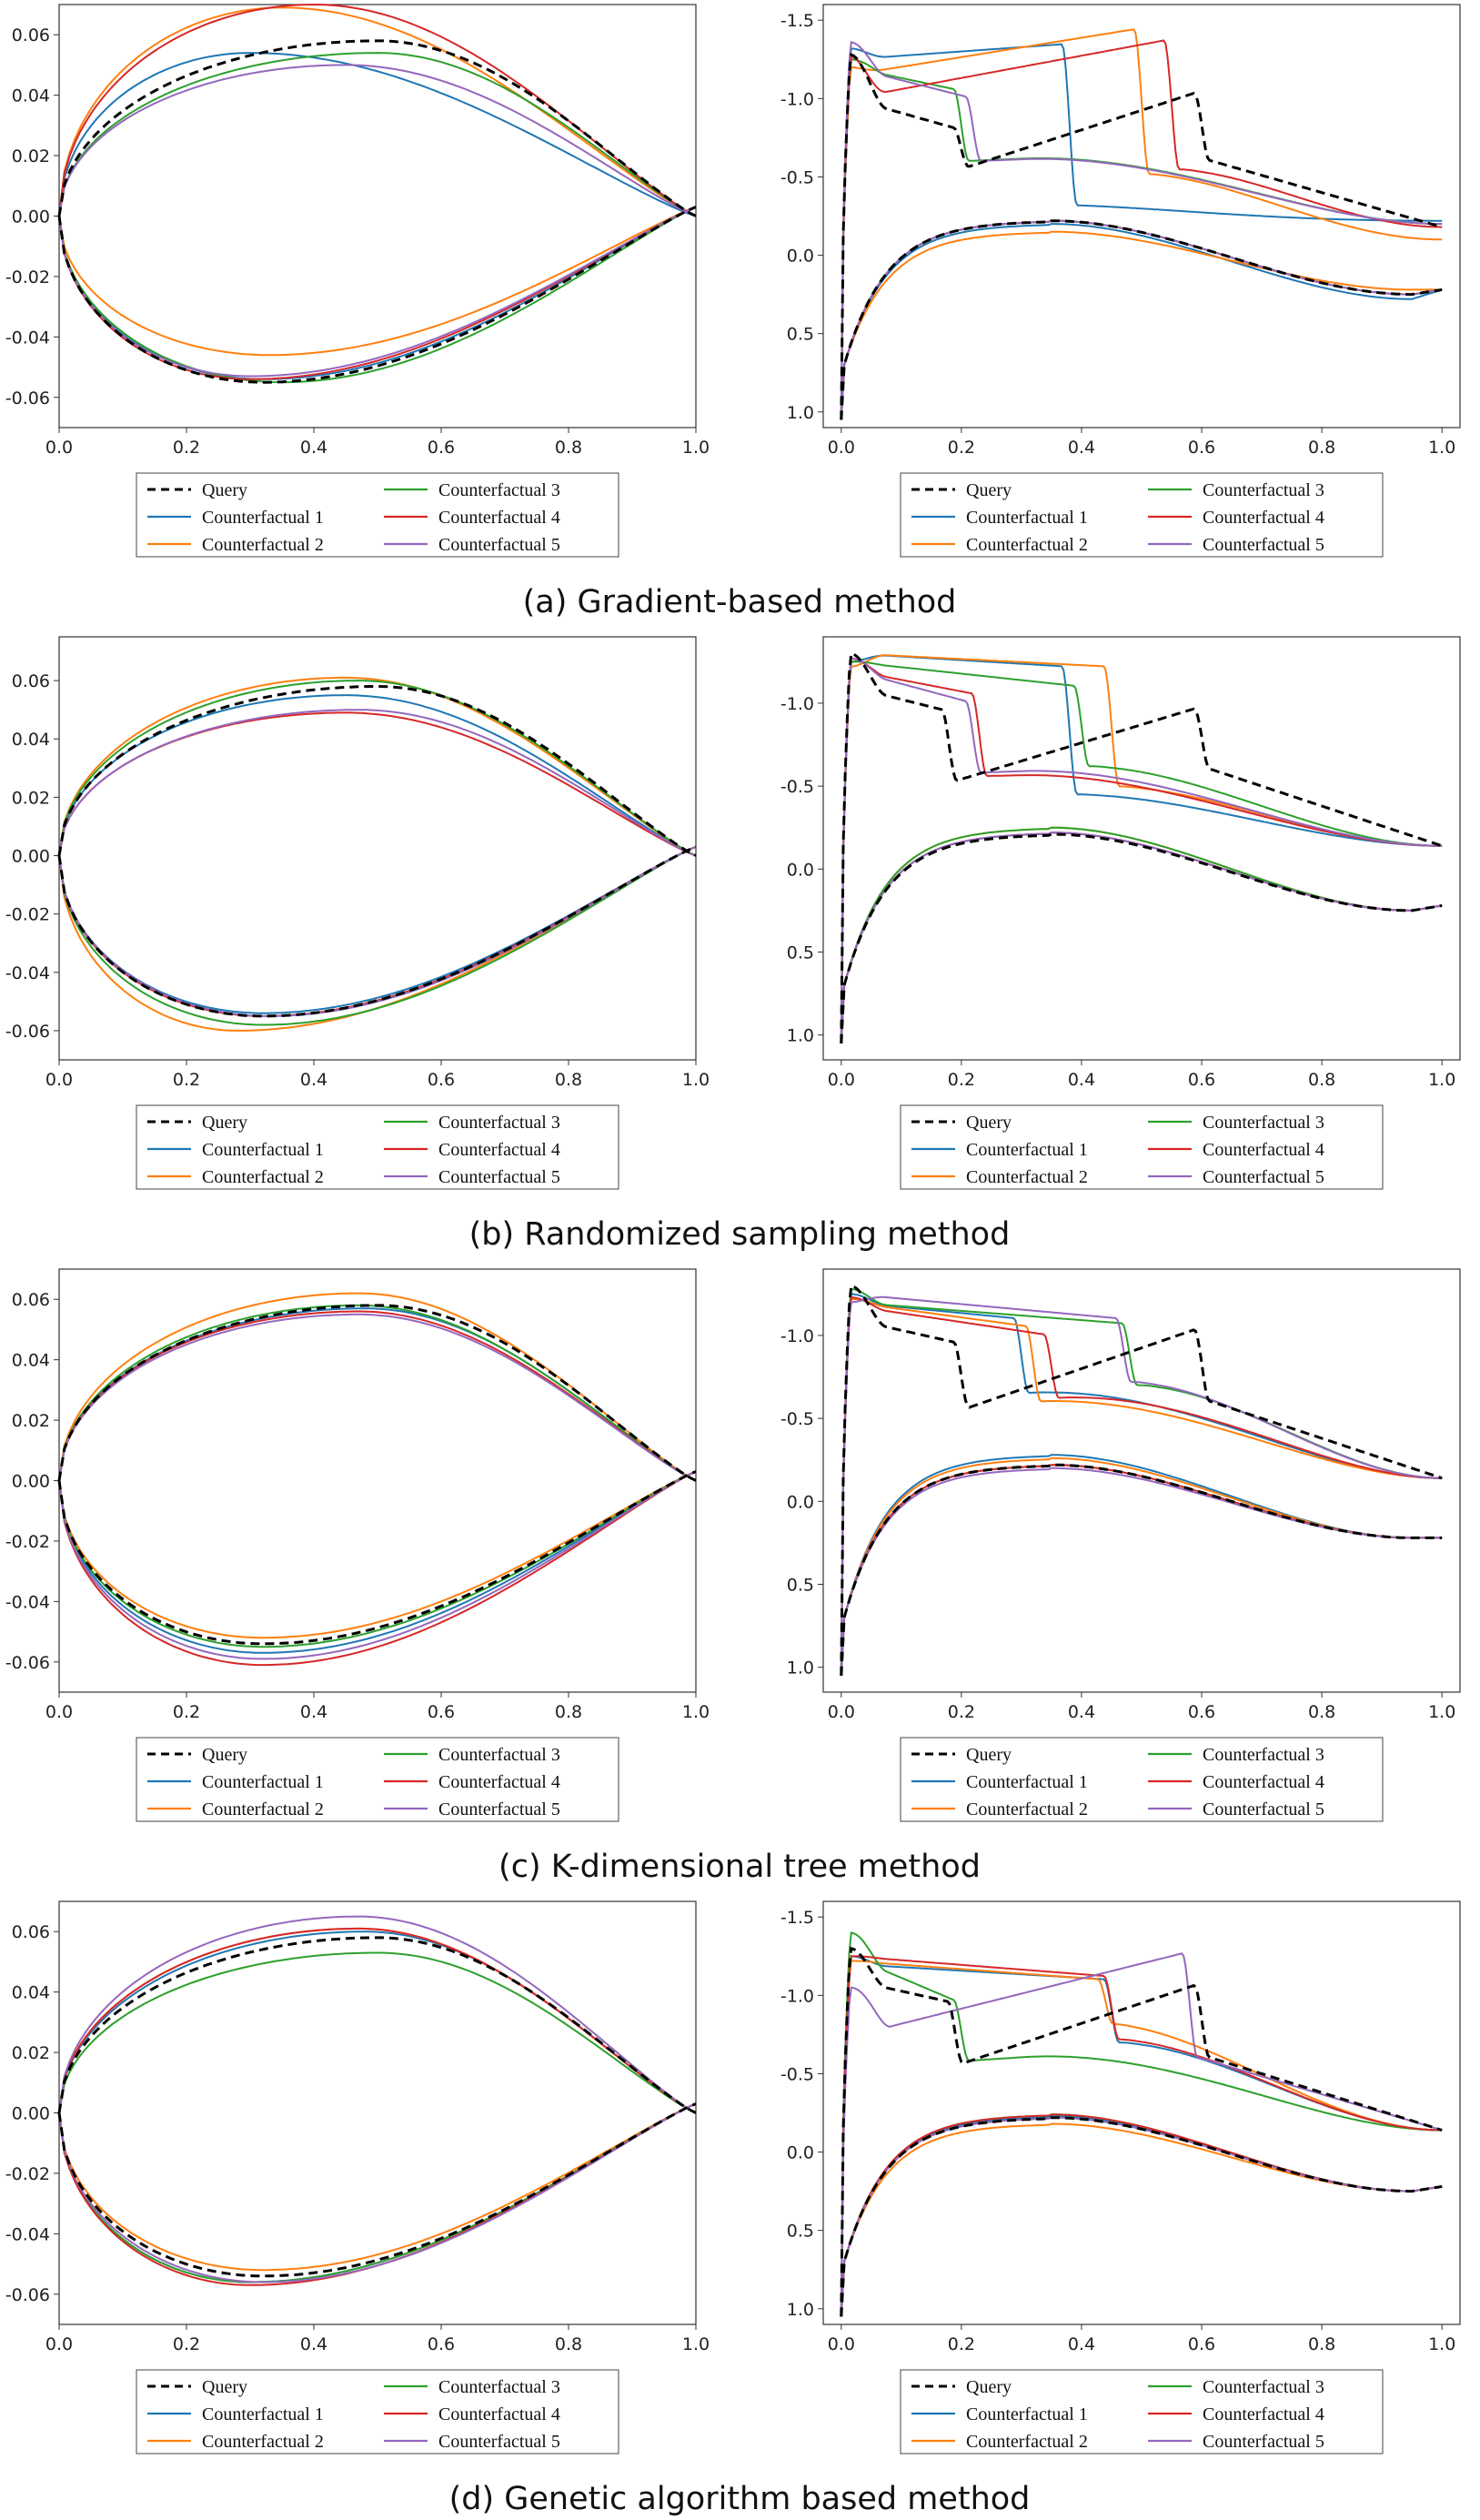  What do you see at coordinates (27, 2295) in the screenshot?
I see `y-tick-label: -0.06` at bounding box center [27, 2295].